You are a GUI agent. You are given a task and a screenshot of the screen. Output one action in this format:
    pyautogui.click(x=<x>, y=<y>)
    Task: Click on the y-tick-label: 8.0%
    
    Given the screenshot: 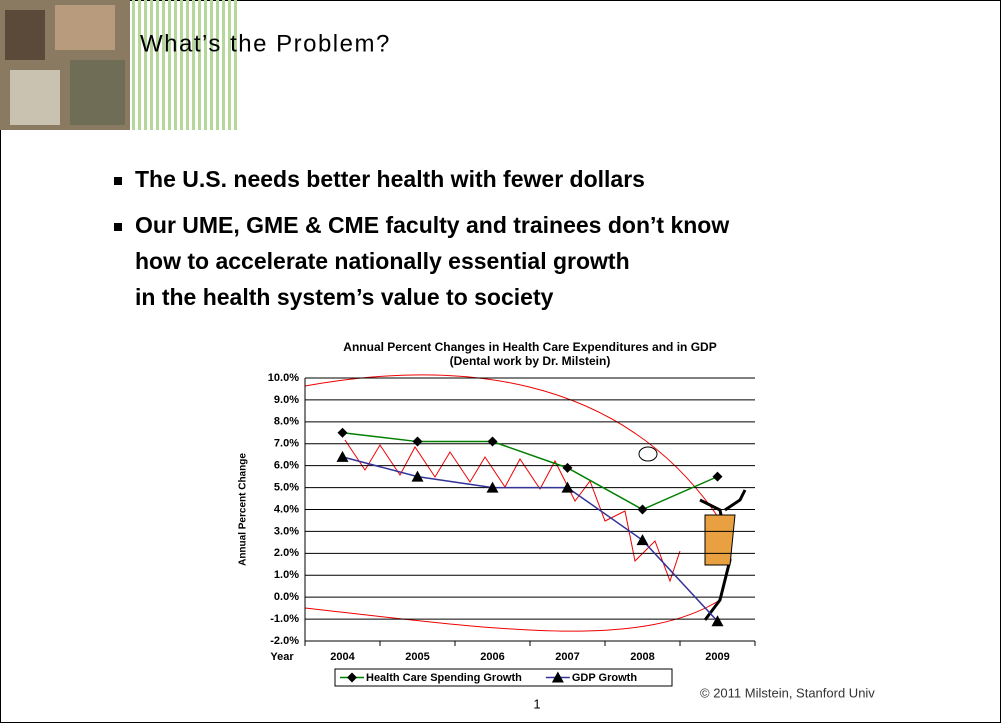 What is the action you would take?
    pyautogui.click(x=286, y=422)
    